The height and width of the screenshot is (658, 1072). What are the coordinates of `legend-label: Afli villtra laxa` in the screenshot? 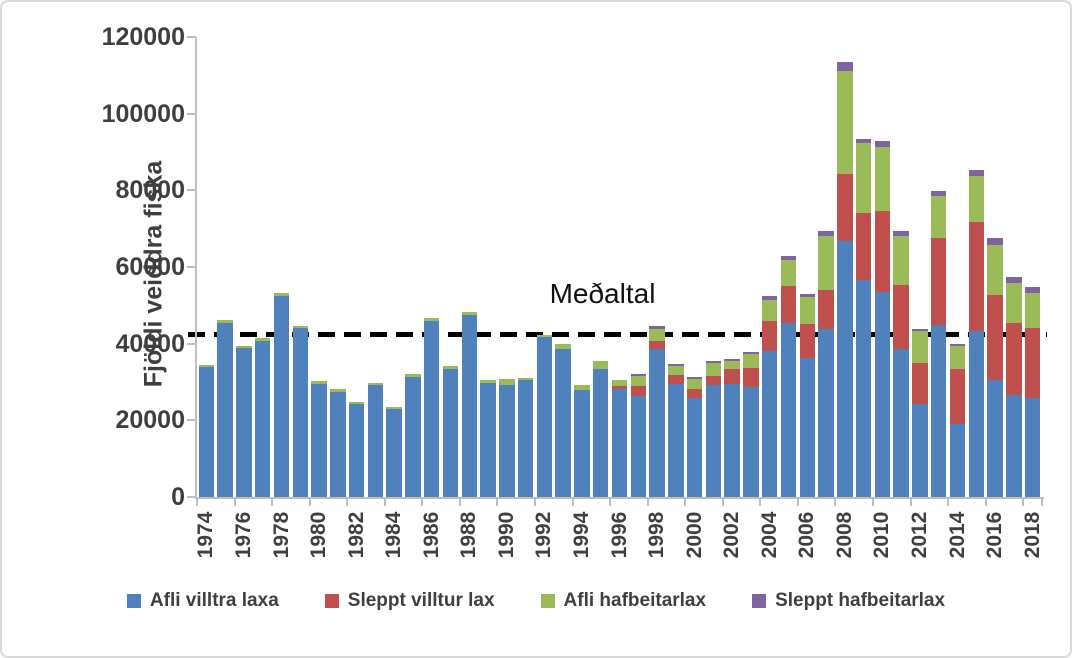 It's located at (214, 600).